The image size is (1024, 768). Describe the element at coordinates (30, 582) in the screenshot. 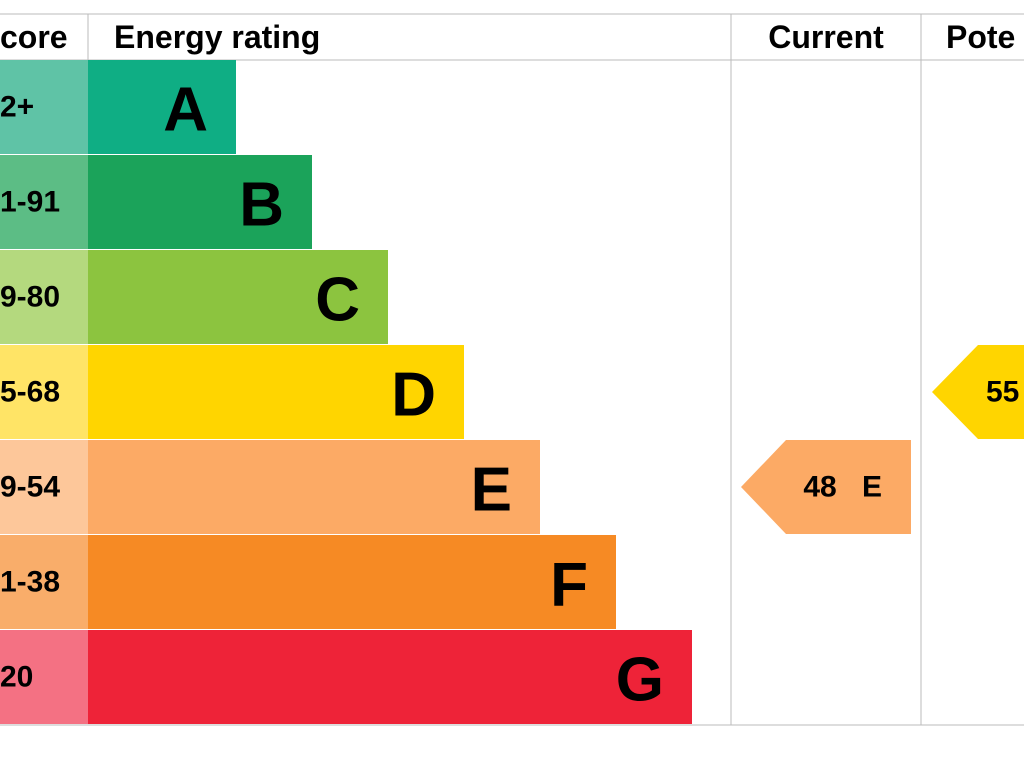

I see `score-range: 1-38` at that location.